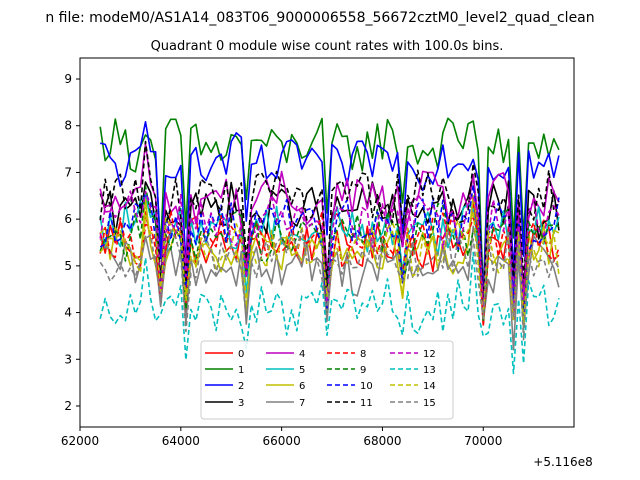 This screenshot has width=640, height=480. I want to click on legend-label-2: 2, so click(241, 386).